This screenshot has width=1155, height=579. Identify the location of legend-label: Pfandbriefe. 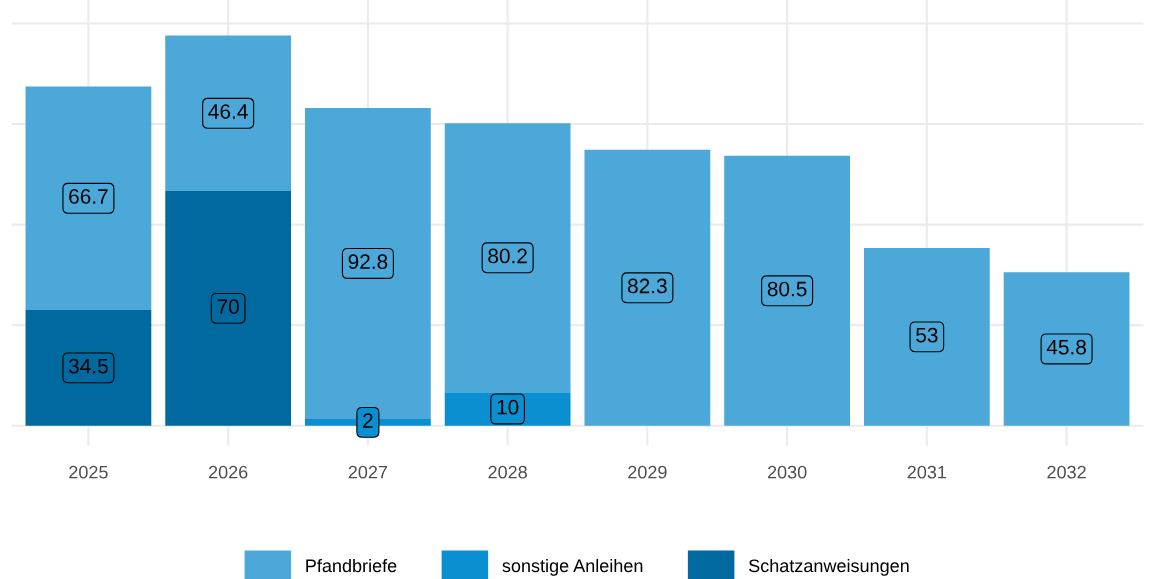
(351, 565).